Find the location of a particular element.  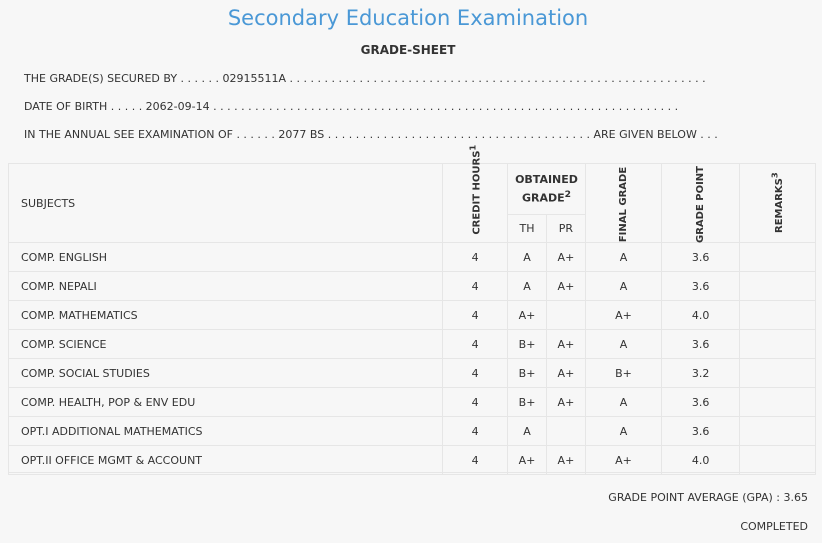

table-row: COMP. SCIENCE 4 B+ A+ A 3.6 is located at coordinates (411, 344).